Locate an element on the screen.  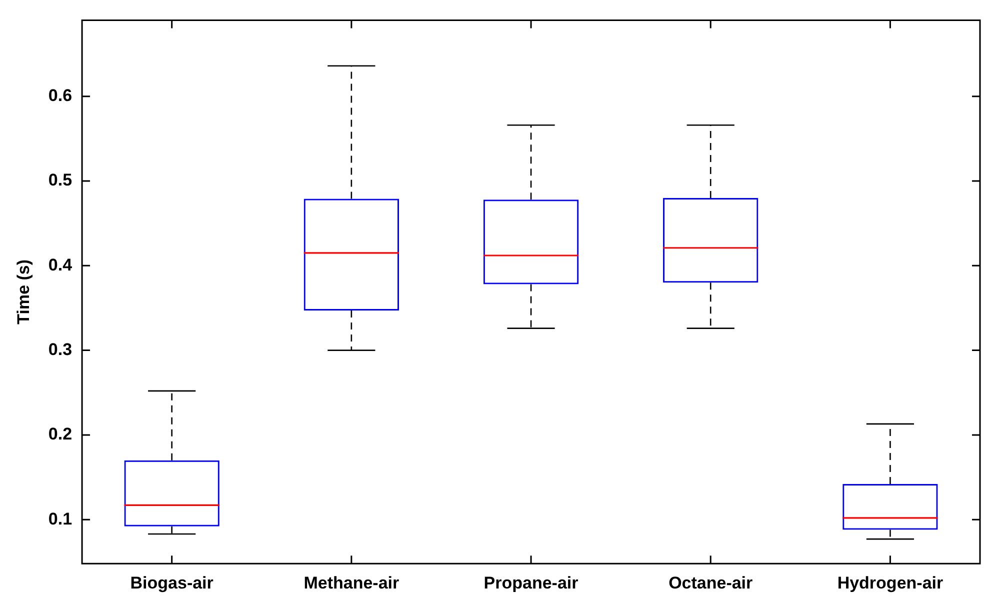
x-tick-label: Hydrogen-air is located at coordinates (890, 582).